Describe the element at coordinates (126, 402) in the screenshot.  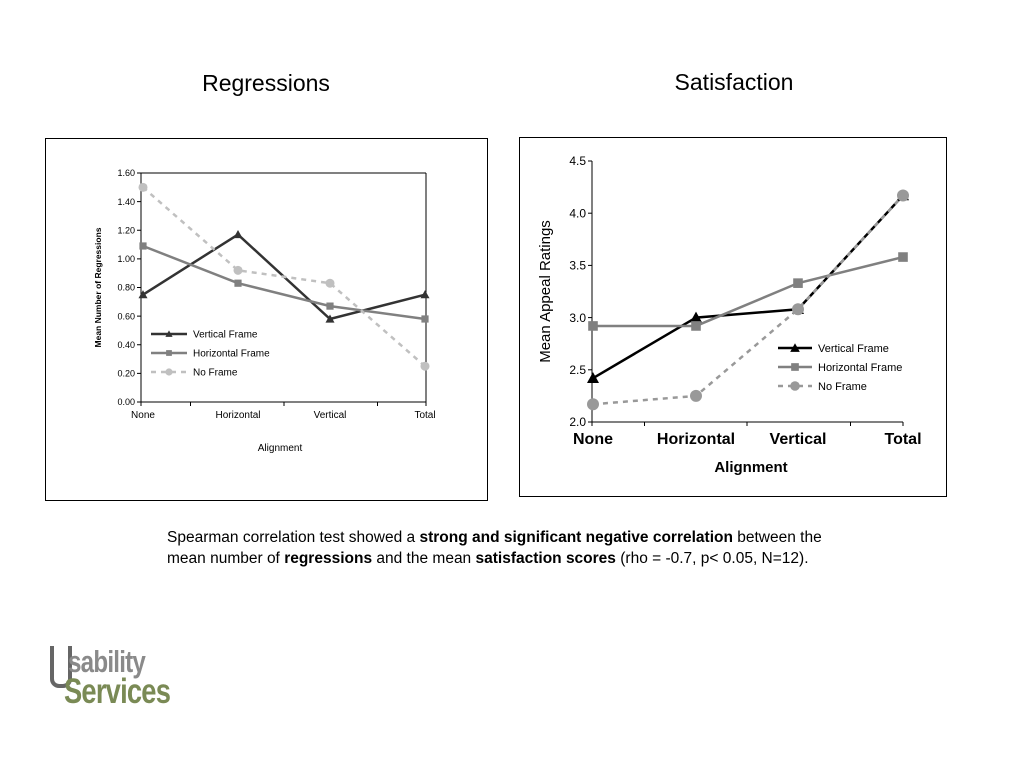
I see `y-tick-label: 0.00` at that location.